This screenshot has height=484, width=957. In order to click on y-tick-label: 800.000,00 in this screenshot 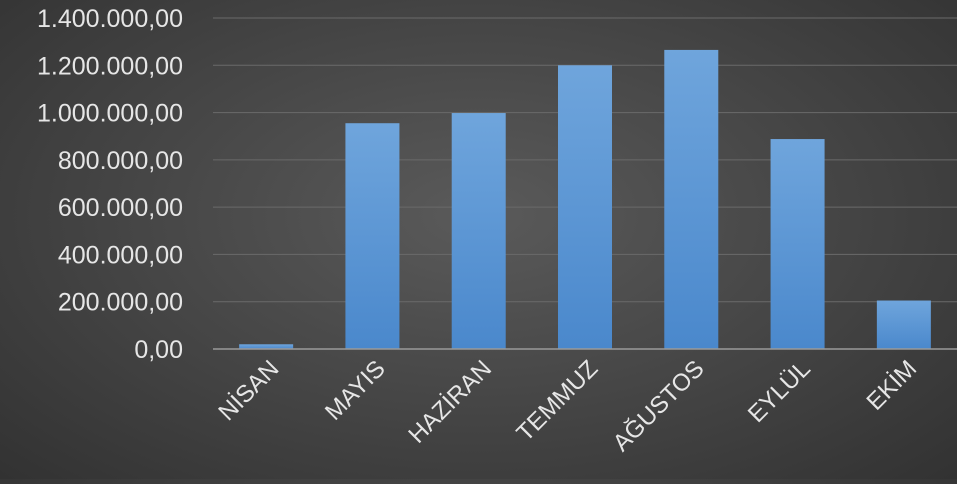, I will do `click(120, 161)`.